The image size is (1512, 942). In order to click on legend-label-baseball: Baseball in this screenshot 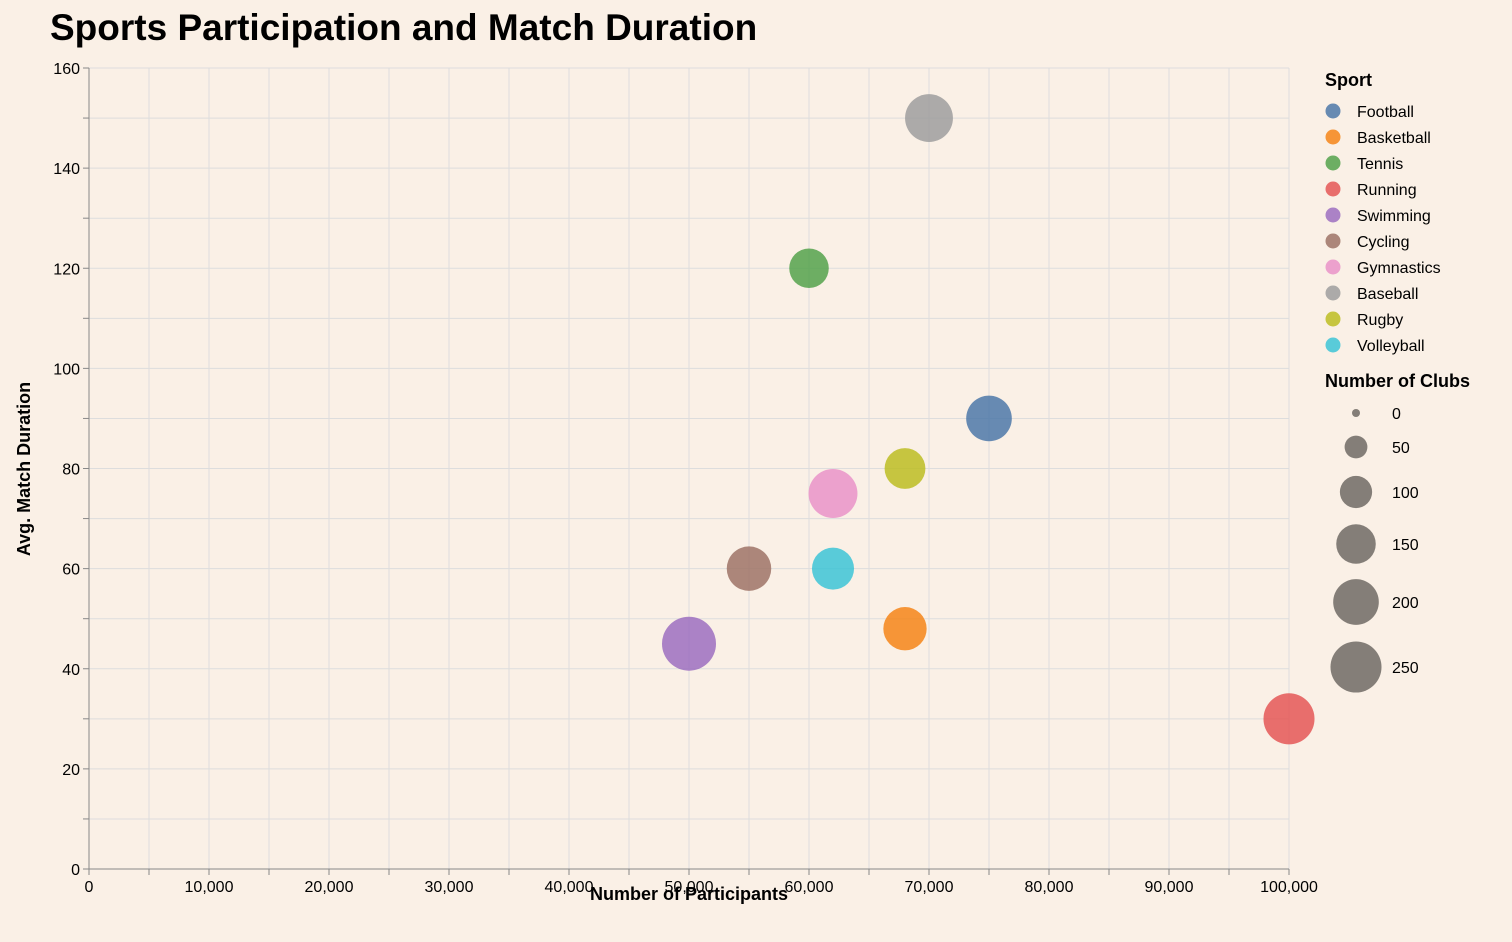, I will do `click(1387, 294)`.